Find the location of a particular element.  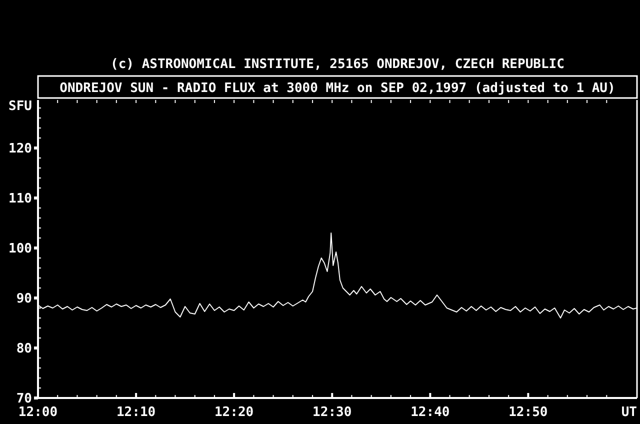

y-tick-label: 80 is located at coordinates (24, 349).